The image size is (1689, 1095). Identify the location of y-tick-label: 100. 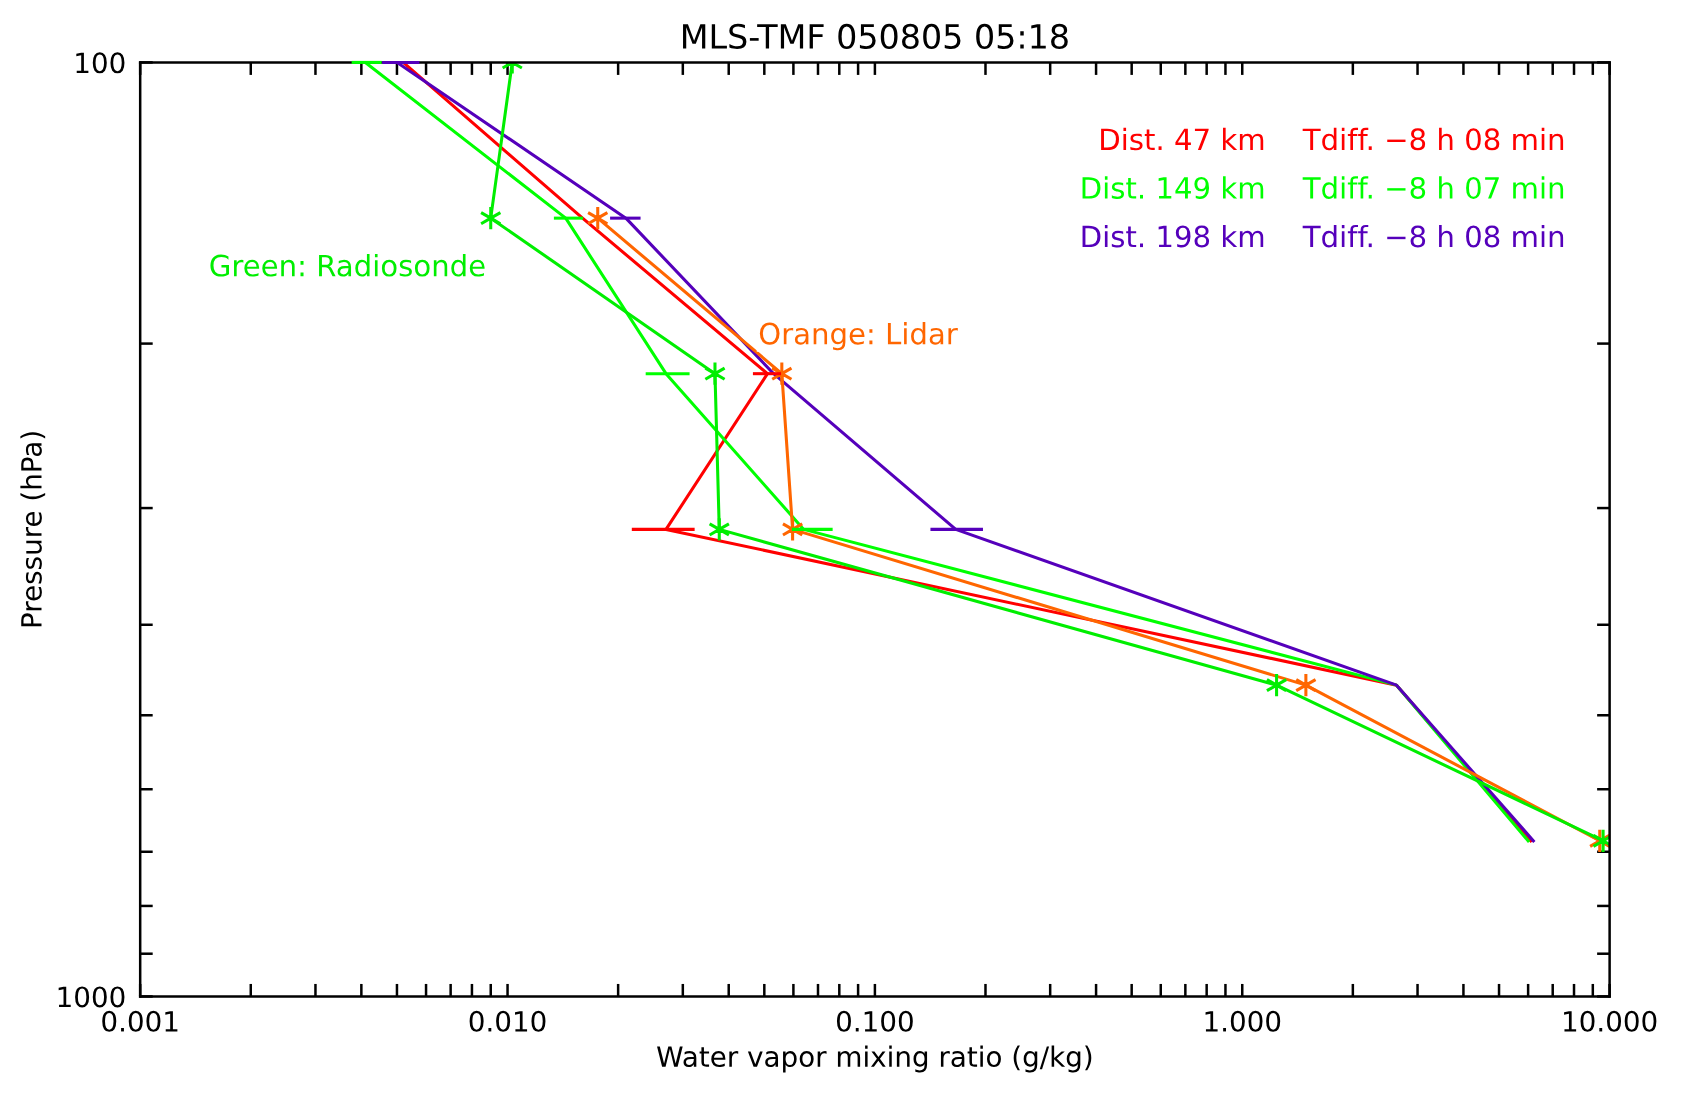
(100, 63).